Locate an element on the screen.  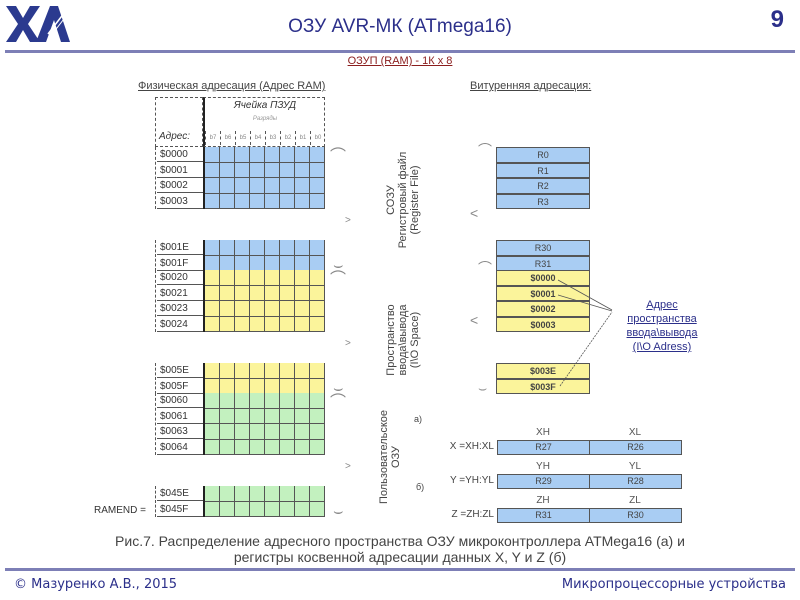
brace-icon: ⌣ is located at coordinates (338, 265).